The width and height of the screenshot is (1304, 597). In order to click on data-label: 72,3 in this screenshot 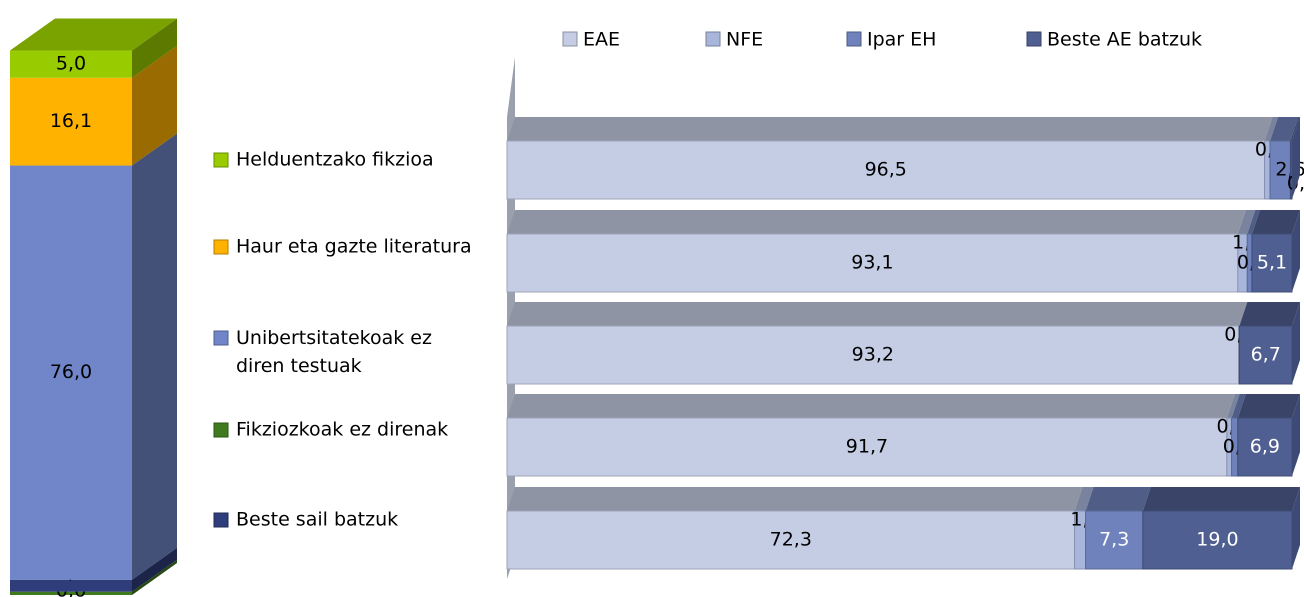, I will do `click(791, 540)`.